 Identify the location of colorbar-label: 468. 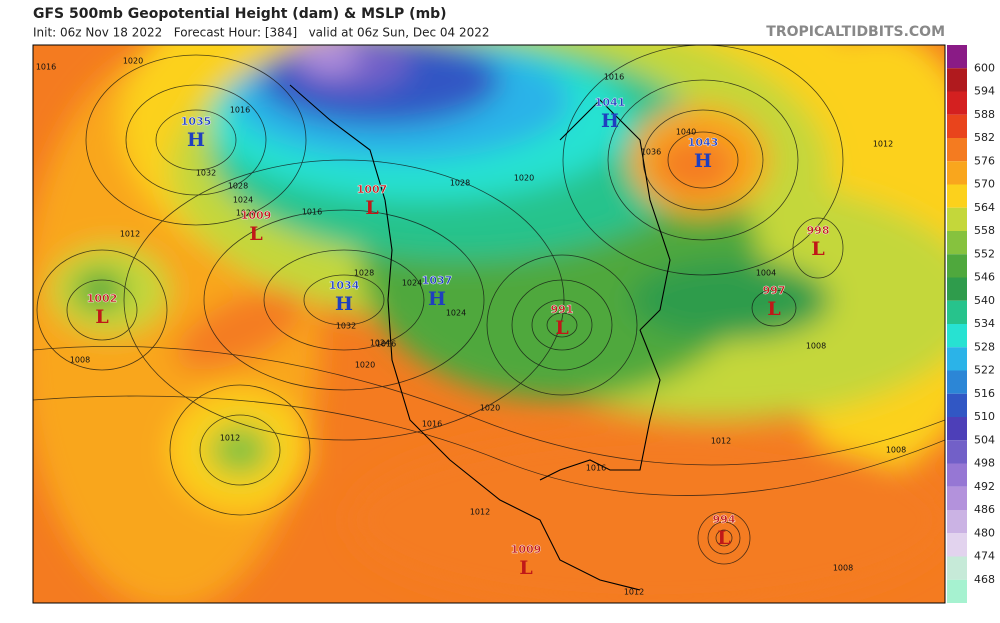
(984, 579).